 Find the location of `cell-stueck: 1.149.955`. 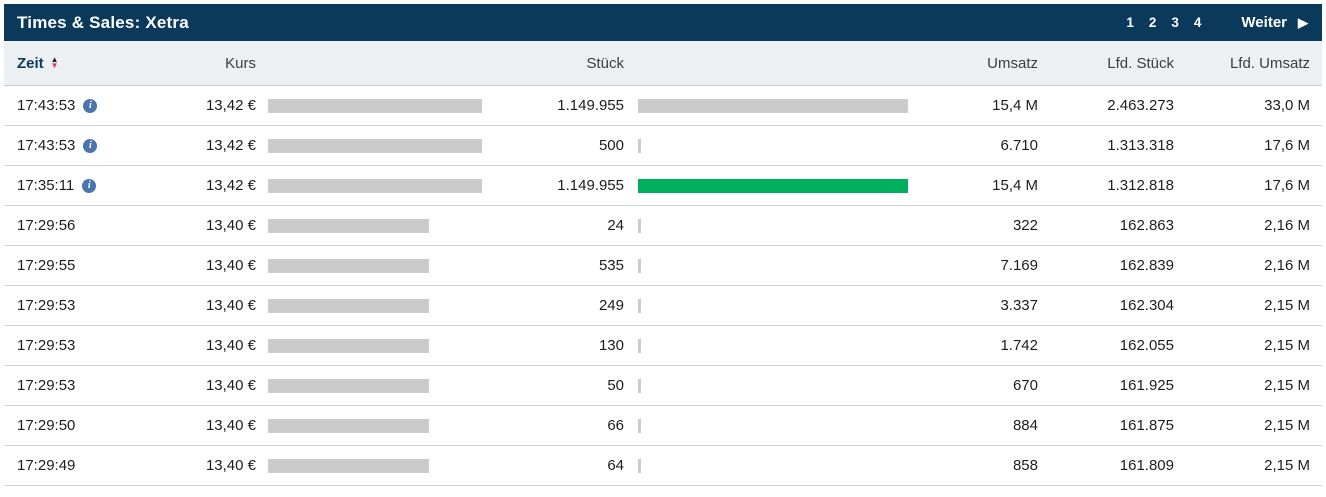

cell-stueck: 1.149.955 is located at coordinates (590, 185).